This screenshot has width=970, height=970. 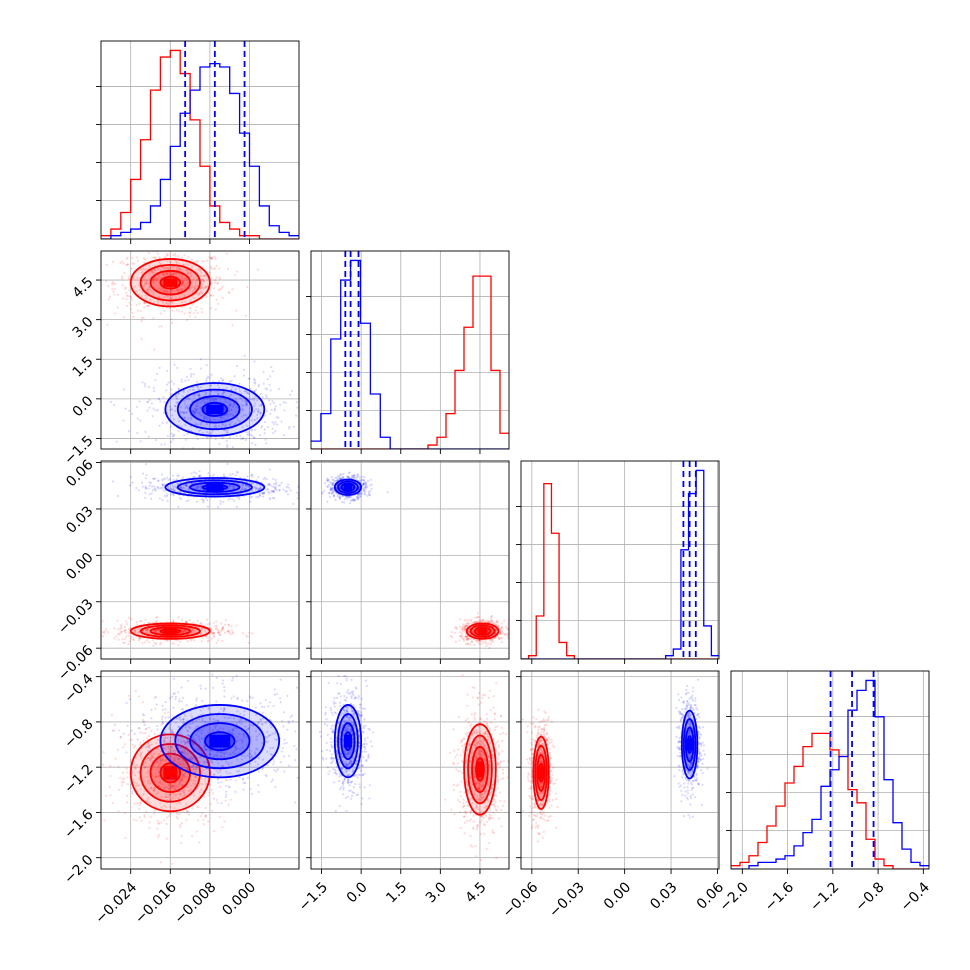 I want to click on contour-red, so click(x=482, y=631).